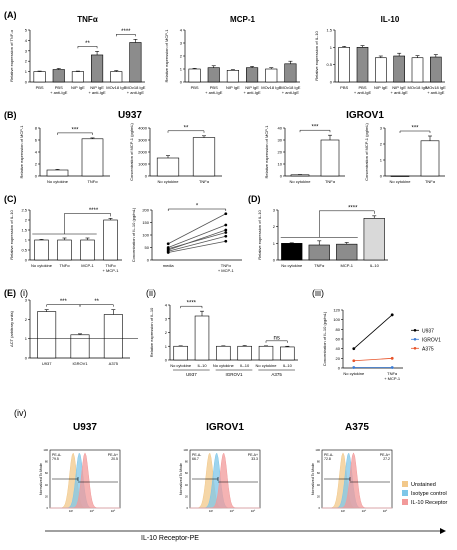  What do you see at coordinates (253, 511) in the screenshot?
I see `flow-x-tick: 10⁵` at bounding box center [253, 511].